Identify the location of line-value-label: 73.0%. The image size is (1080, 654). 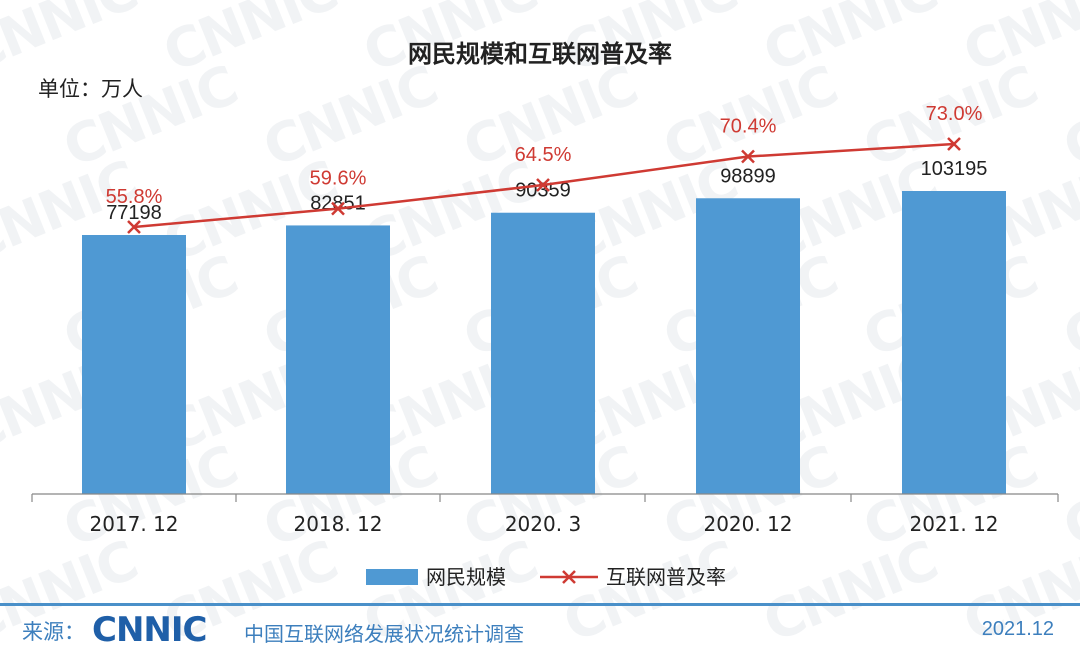
(954, 114).